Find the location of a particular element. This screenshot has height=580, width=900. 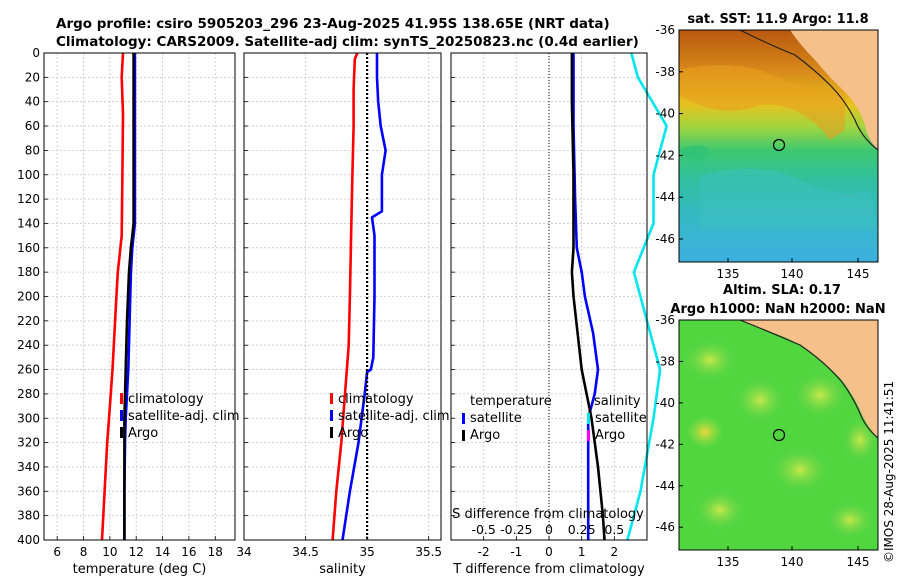

legend-title-temperature: temperature is located at coordinates (511, 401).